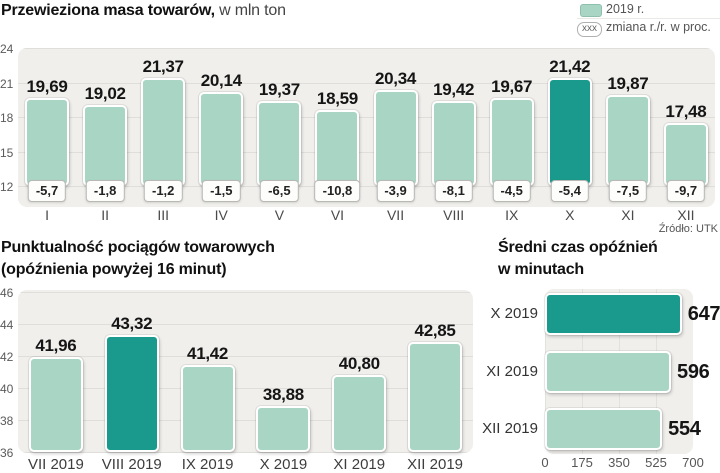 This screenshot has width=720, height=473. Describe the element at coordinates (208, 354) in the screenshot. I see `bar-value-label: 41,42` at that location.